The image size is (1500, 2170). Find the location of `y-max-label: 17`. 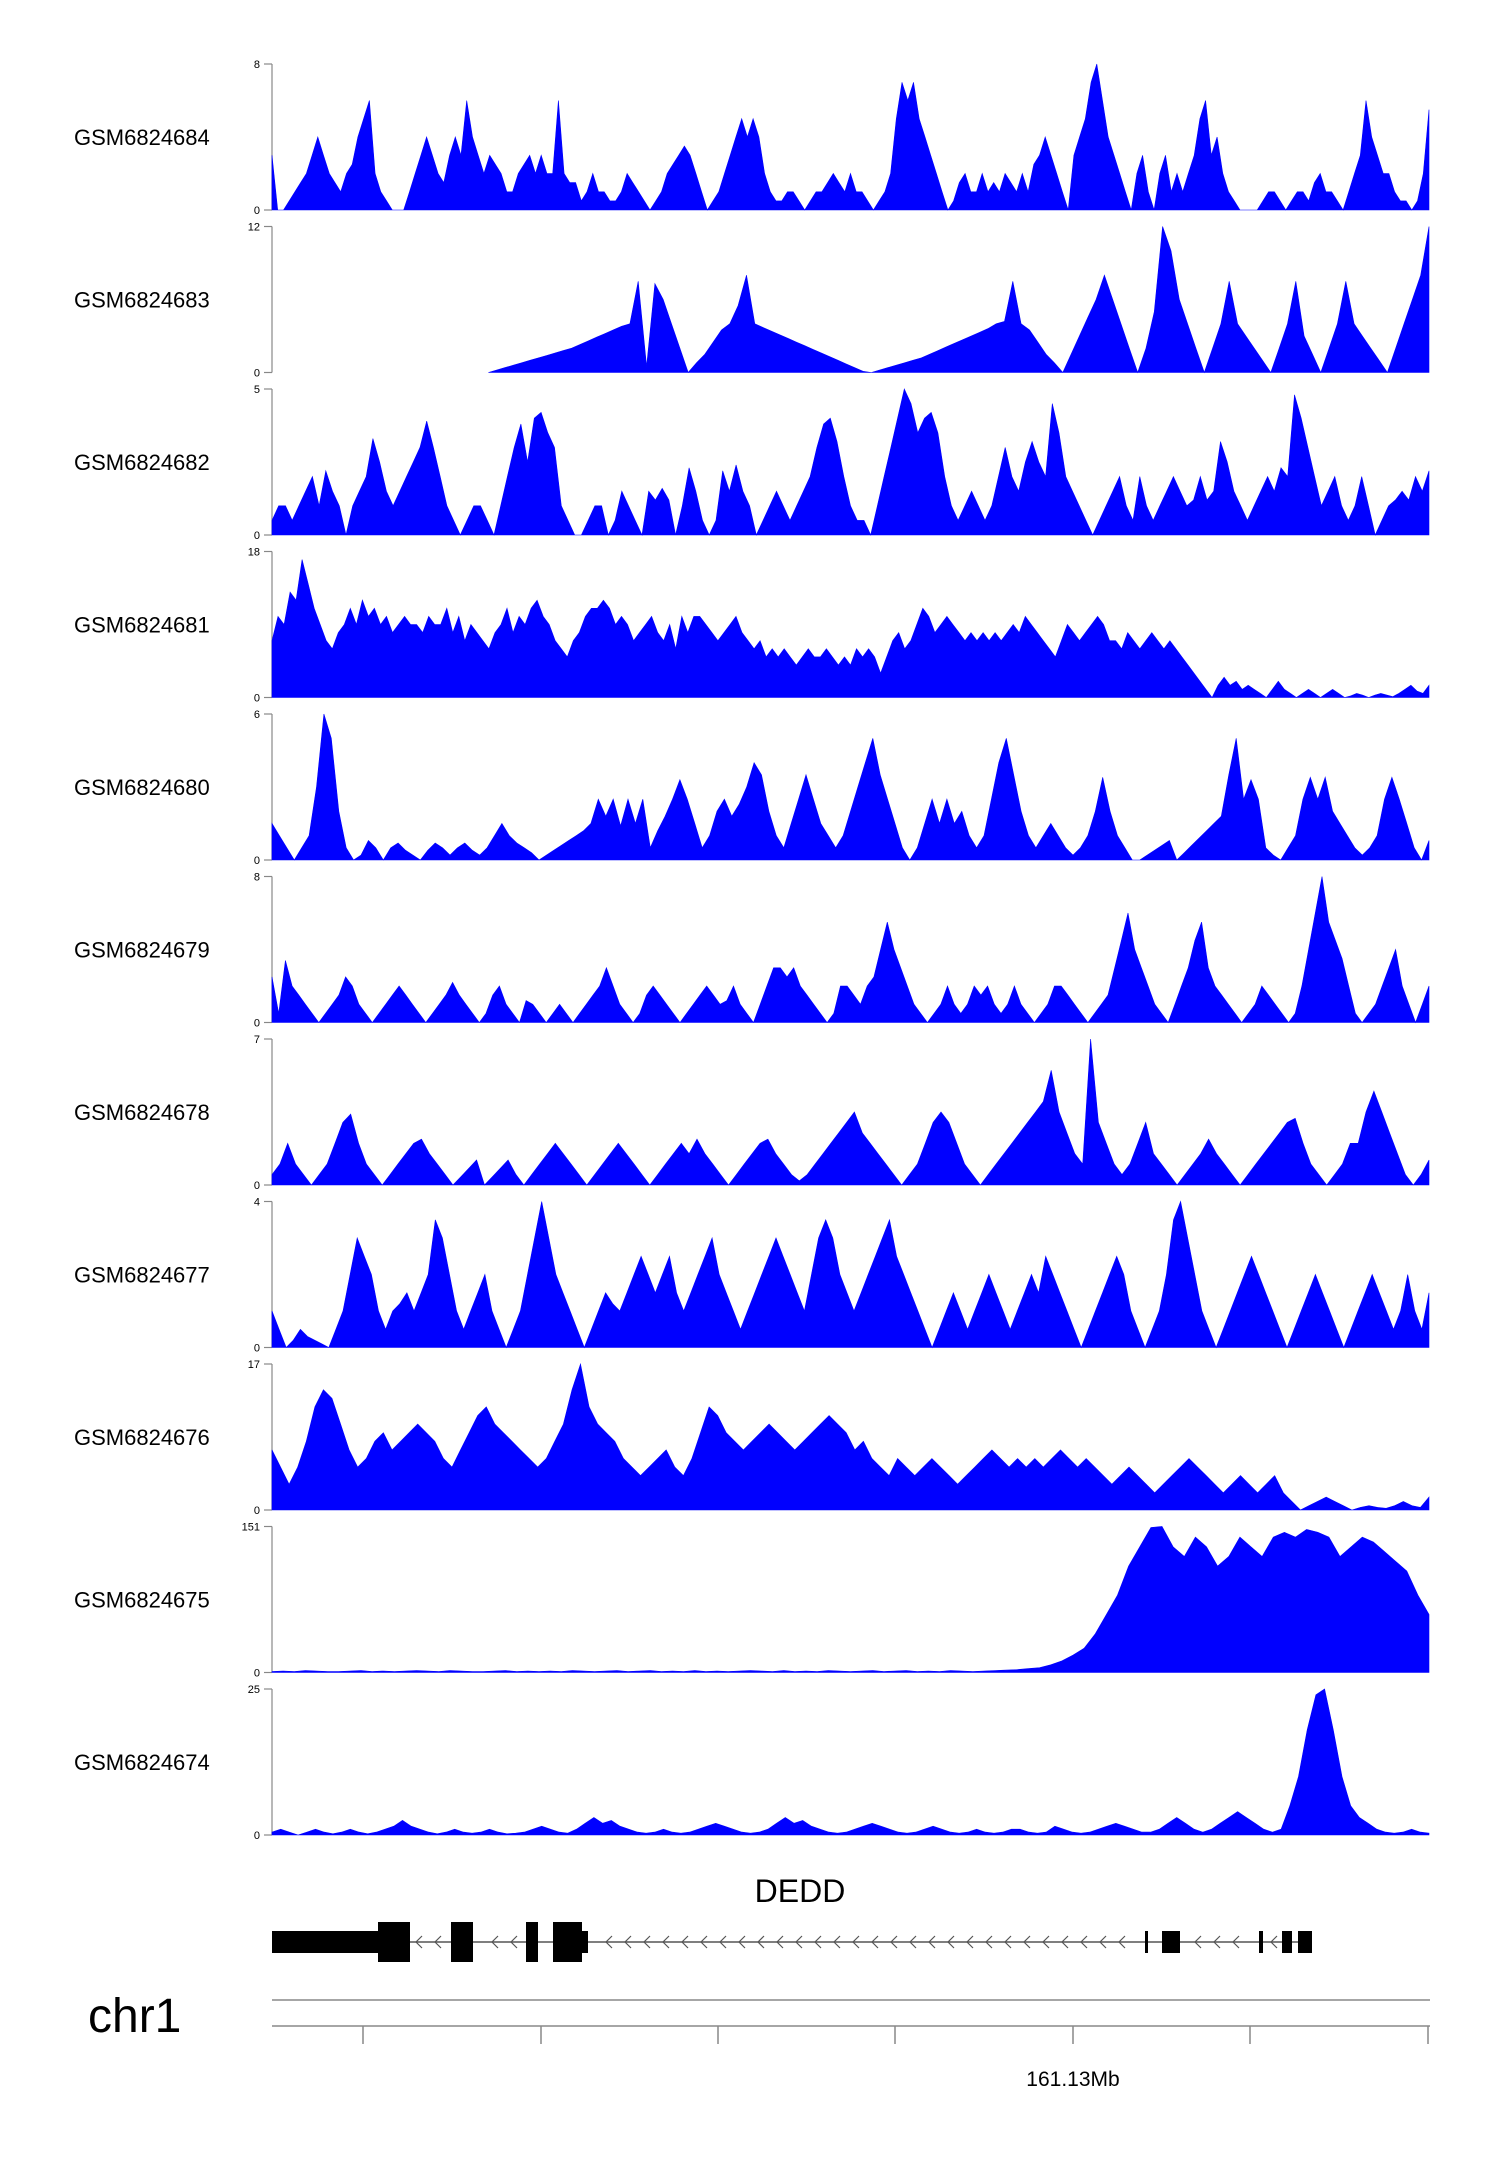

y-max-label: 17 is located at coordinates (254, 1365).